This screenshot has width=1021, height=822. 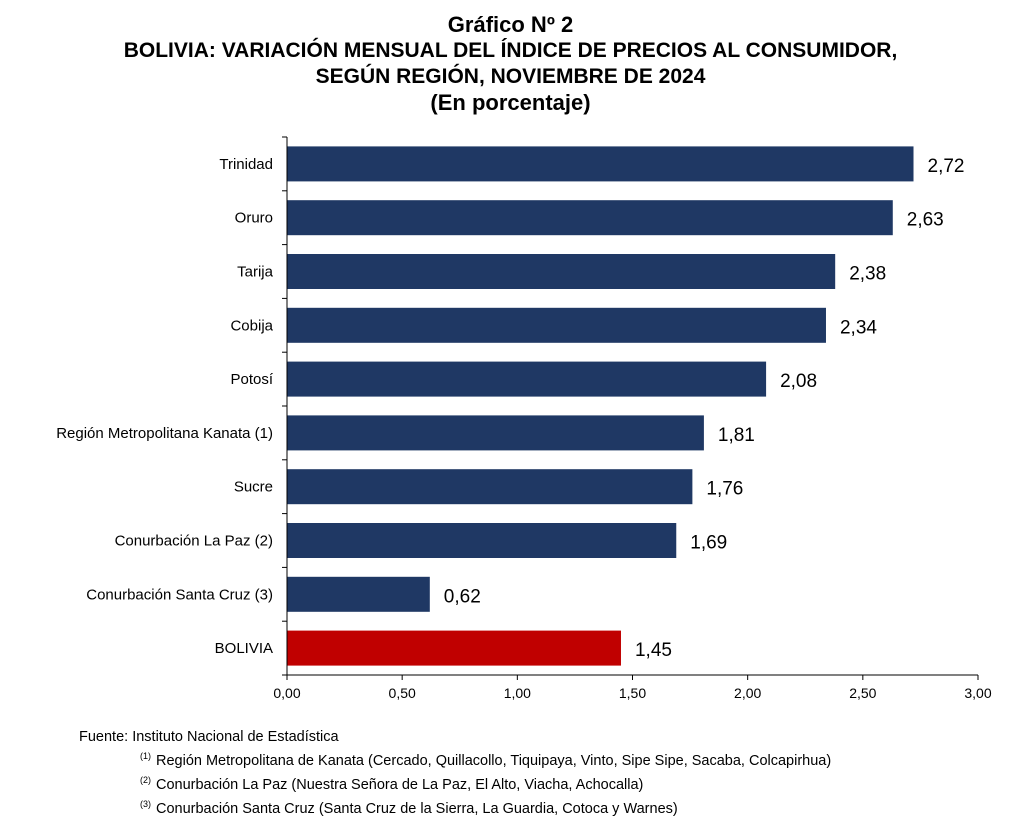 What do you see at coordinates (253, 487) in the screenshot?
I see `category-label: Sucre` at bounding box center [253, 487].